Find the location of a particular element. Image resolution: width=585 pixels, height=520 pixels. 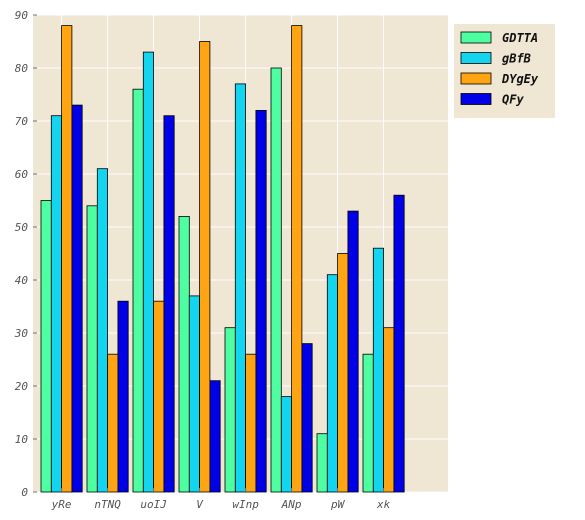

bar-DYgEy-xk is located at coordinates (389, 410).